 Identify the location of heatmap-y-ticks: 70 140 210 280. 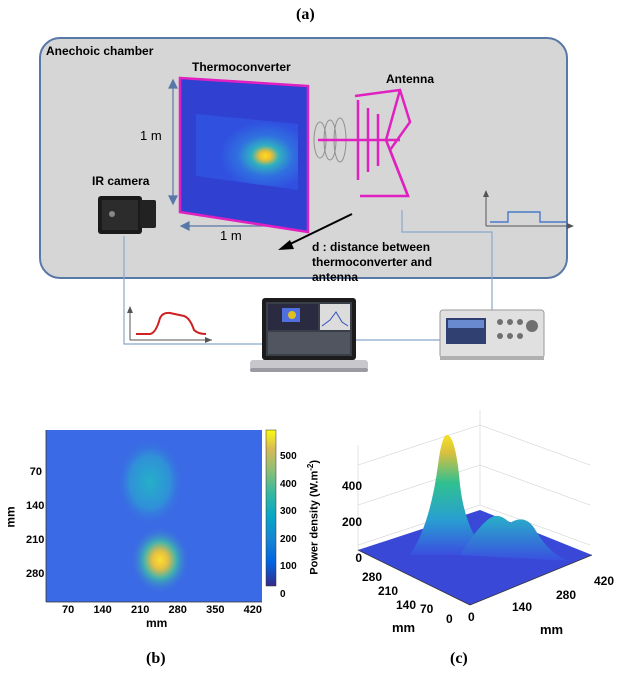
(35, 523).